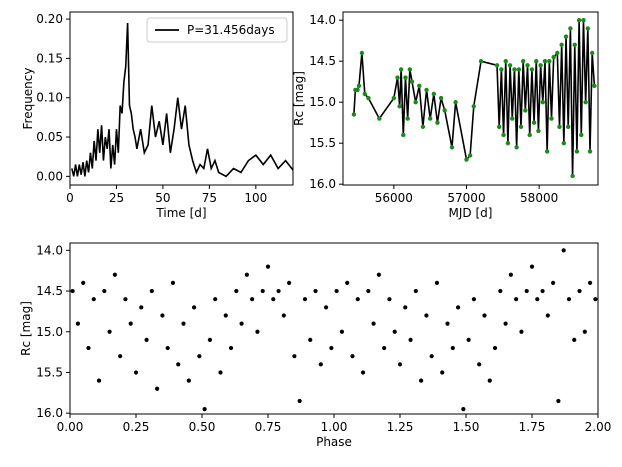  I want to click on x-tick-label: 58000, so click(539, 198).